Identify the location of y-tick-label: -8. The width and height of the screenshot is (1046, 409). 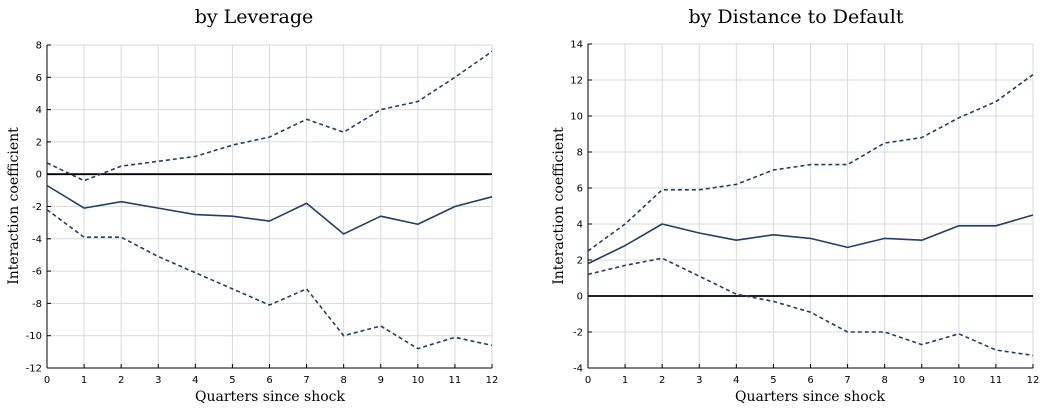
(37, 304).